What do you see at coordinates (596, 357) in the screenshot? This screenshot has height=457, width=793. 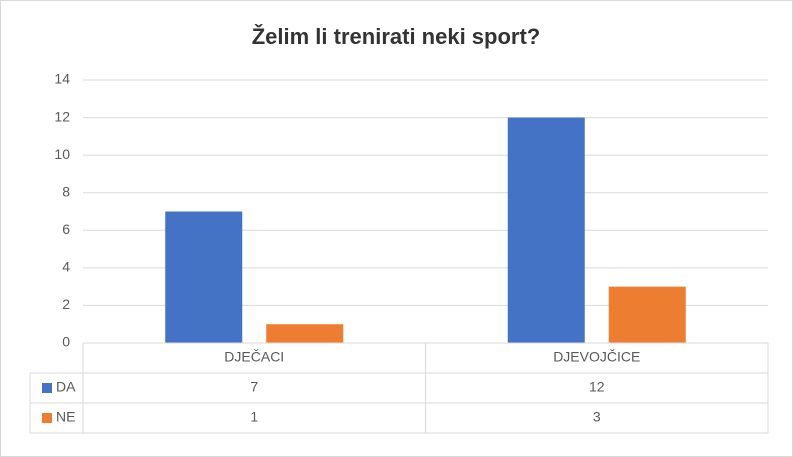 I see `x-tick-label: DJEVOJČICE` at bounding box center [596, 357].